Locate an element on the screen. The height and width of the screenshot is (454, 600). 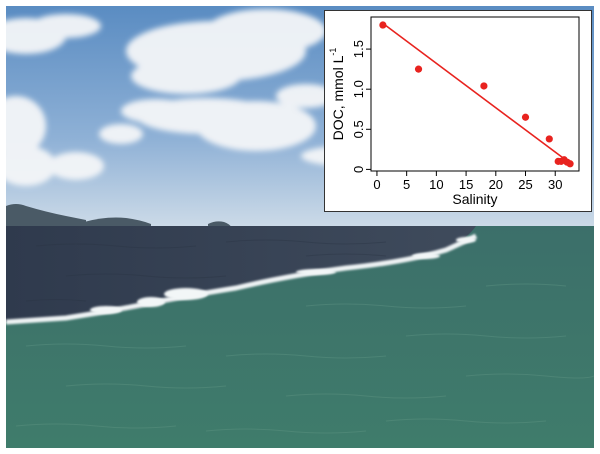
foam-patches is located at coordinates (283, 275).